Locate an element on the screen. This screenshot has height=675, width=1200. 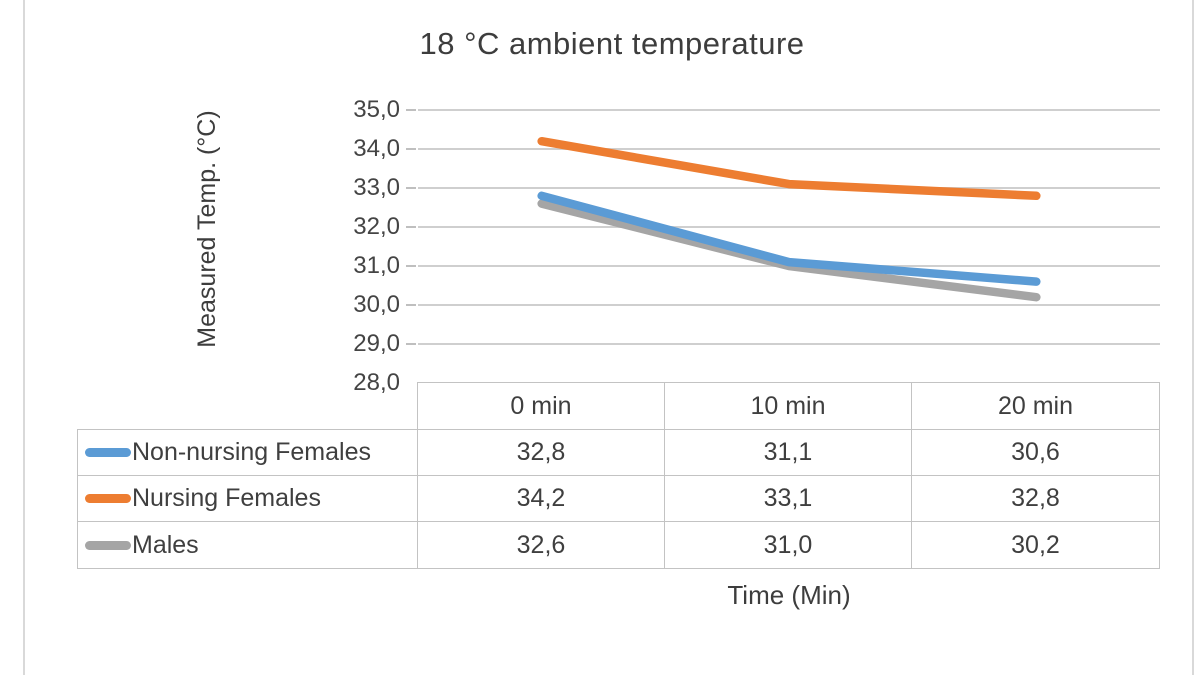
legend-series-label: Nursing Females is located at coordinates (226, 498).